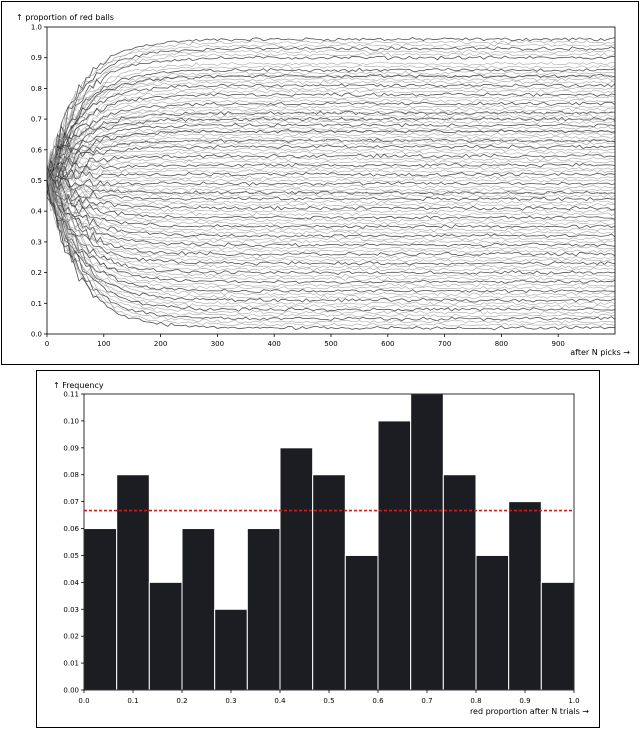 This screenshot has height=730, width=640. Describe the element at coordinates (71, 583) in the screenshot. I see `y-tick-label: 0.04` at that location.